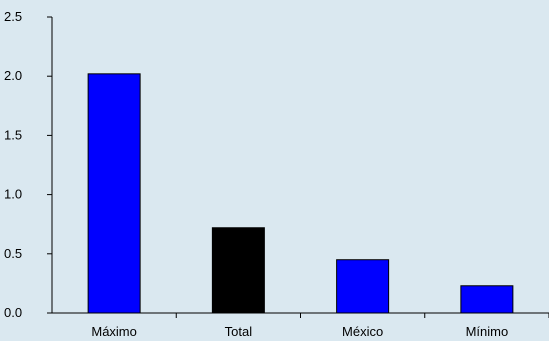 This screenshot has height=341, width=549. I want to click on x-category-label: Mínimo, so click(487, 331).